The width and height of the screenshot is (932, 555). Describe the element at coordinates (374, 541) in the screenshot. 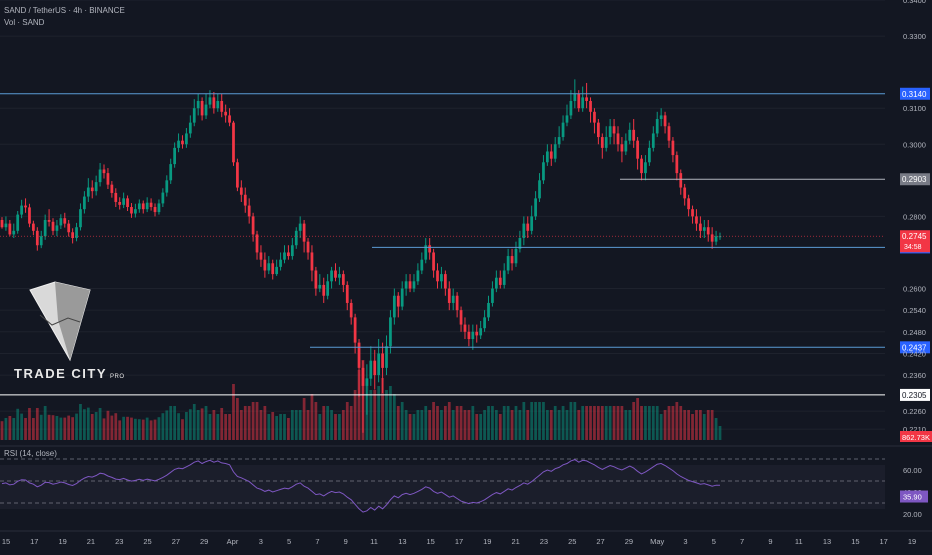

I see `time-tick: 11` at that location.